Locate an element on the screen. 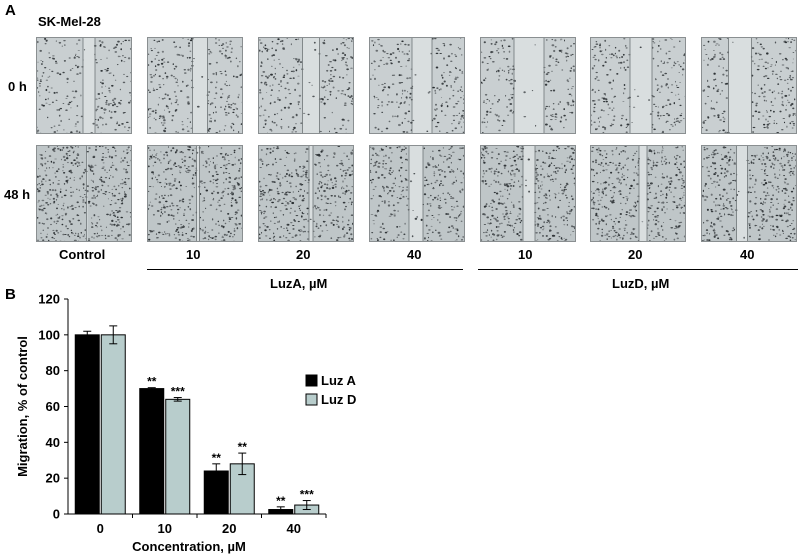 The image size is (799, 559). y-tick-label-100: 100 is located at coordinates (49, 334).